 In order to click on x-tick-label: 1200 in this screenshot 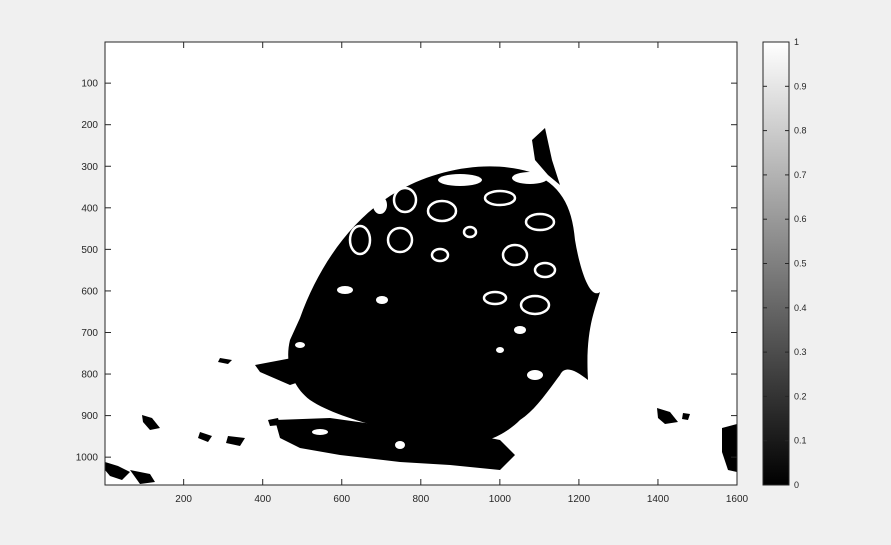, I will do `click(579, 499)`.